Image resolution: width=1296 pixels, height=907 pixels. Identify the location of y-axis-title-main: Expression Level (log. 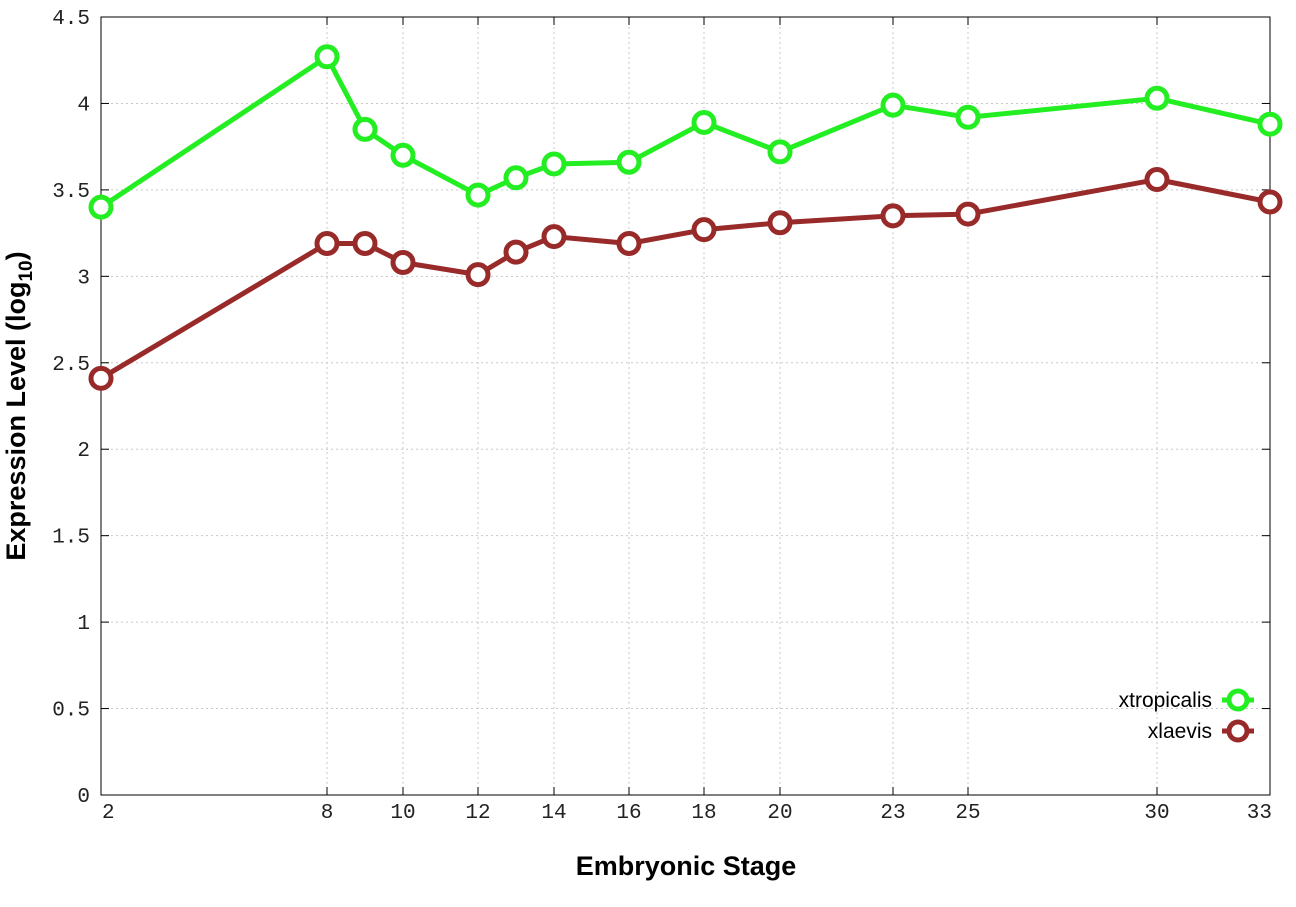
(16, 421).